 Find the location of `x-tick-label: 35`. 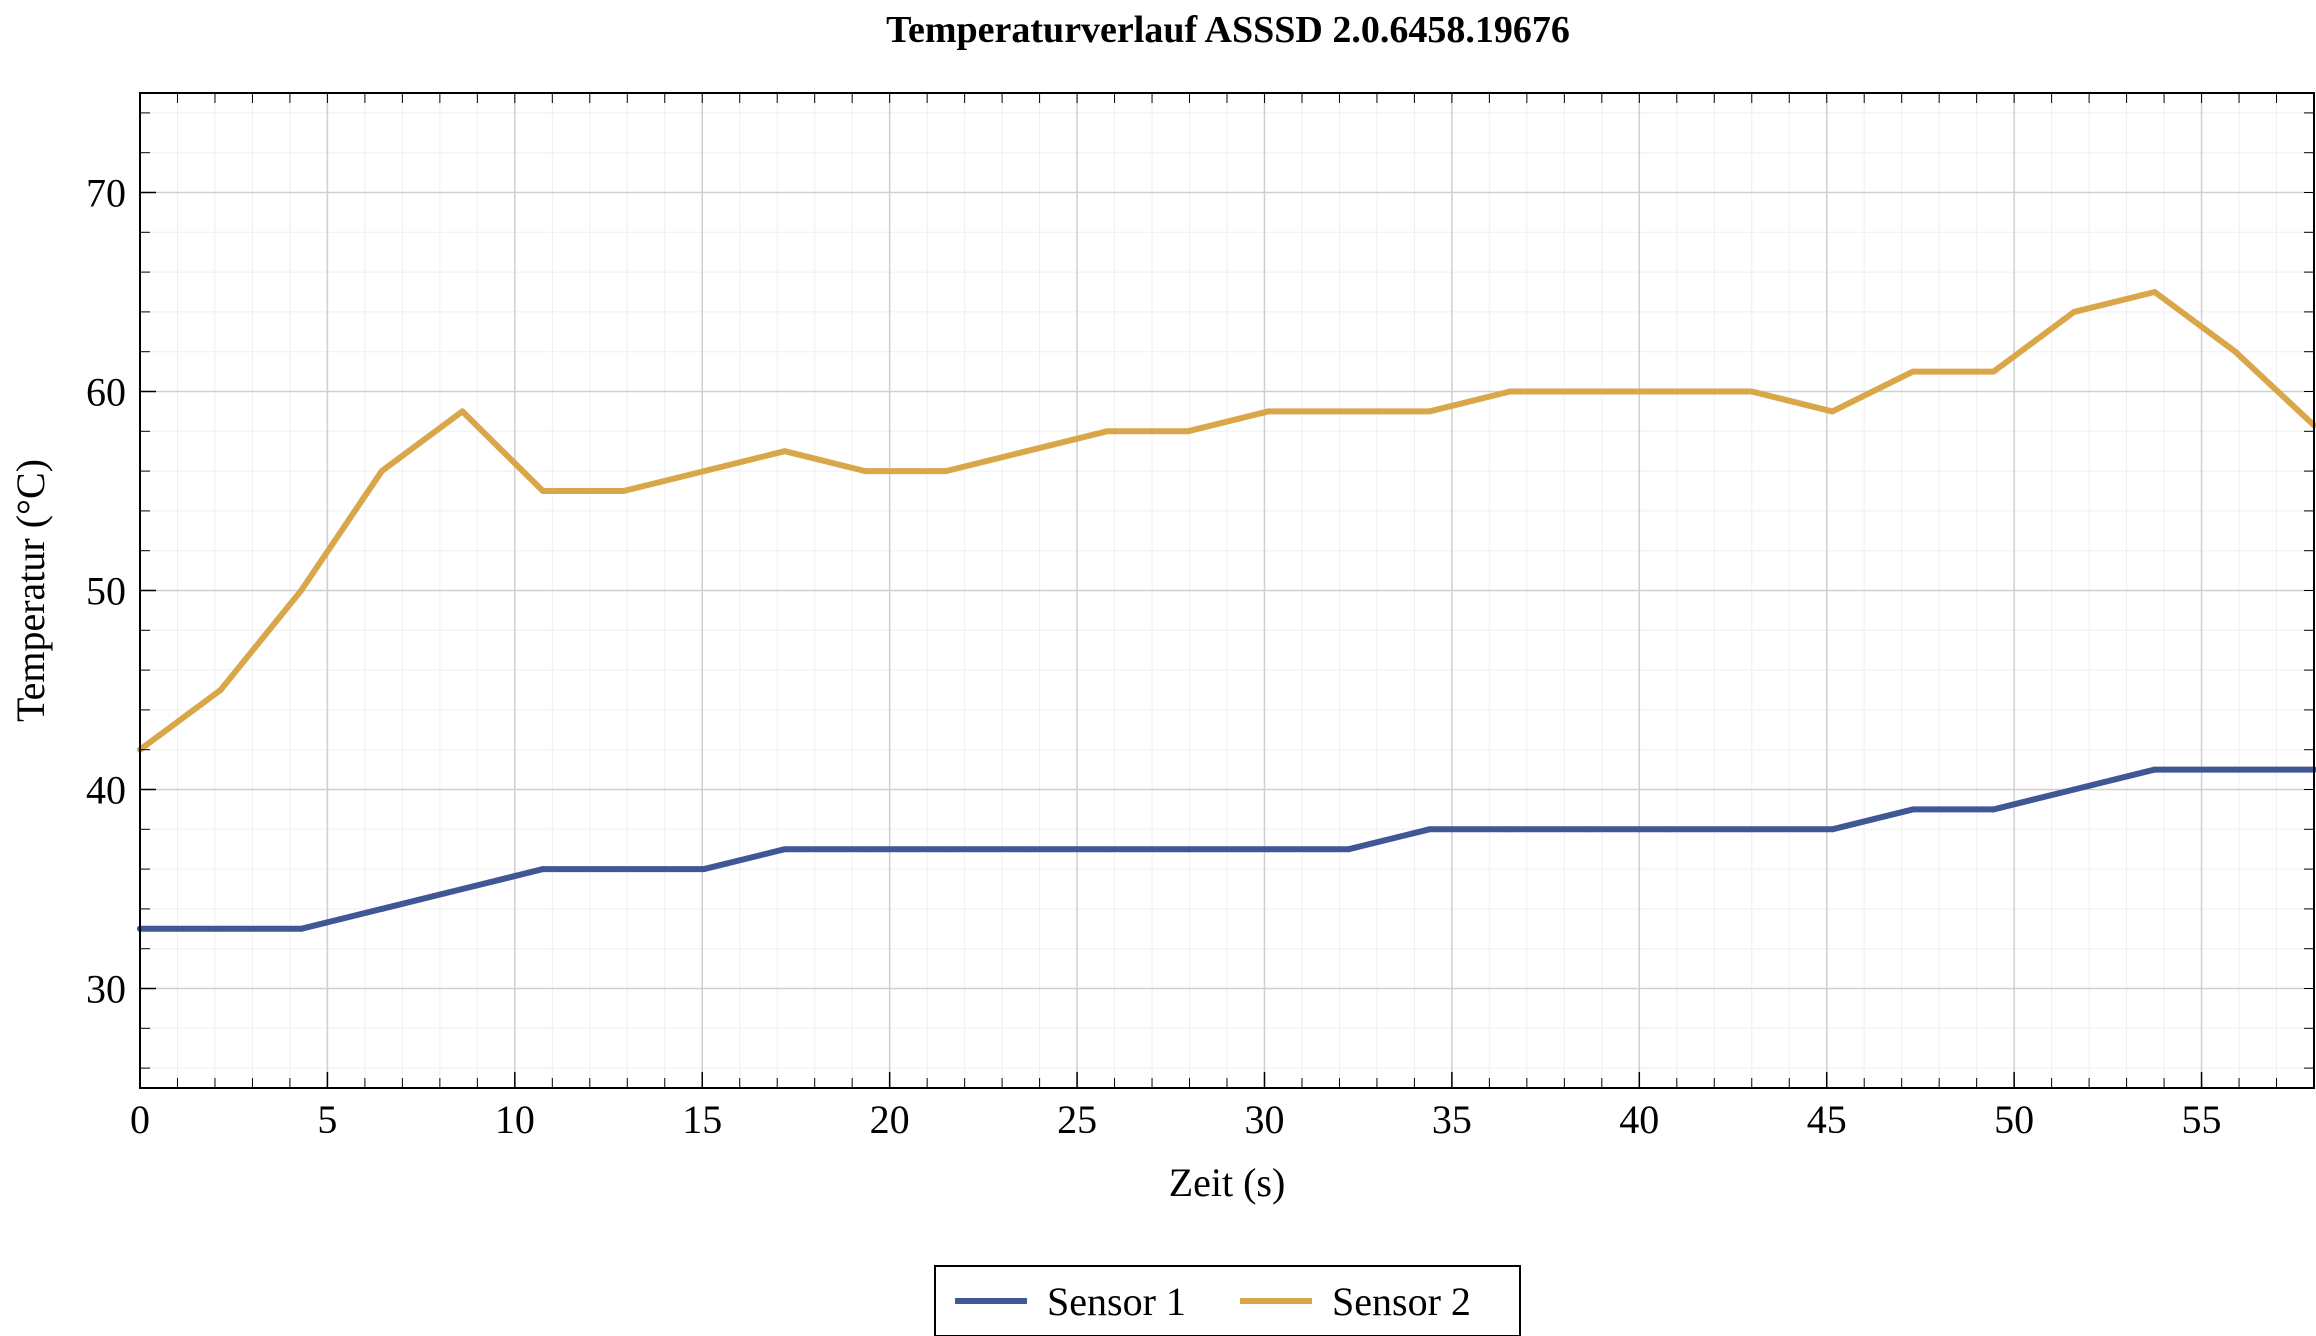

x-tick-label: 35 is located at coordinates (1452, 1119).